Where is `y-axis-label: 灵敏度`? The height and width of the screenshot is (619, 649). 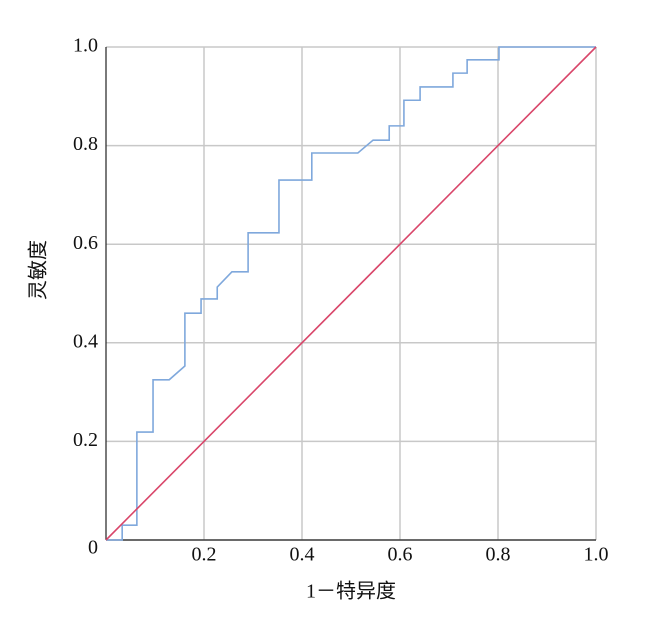
y-axis-label: 灵敏度 is located at coordinates (38, 270).